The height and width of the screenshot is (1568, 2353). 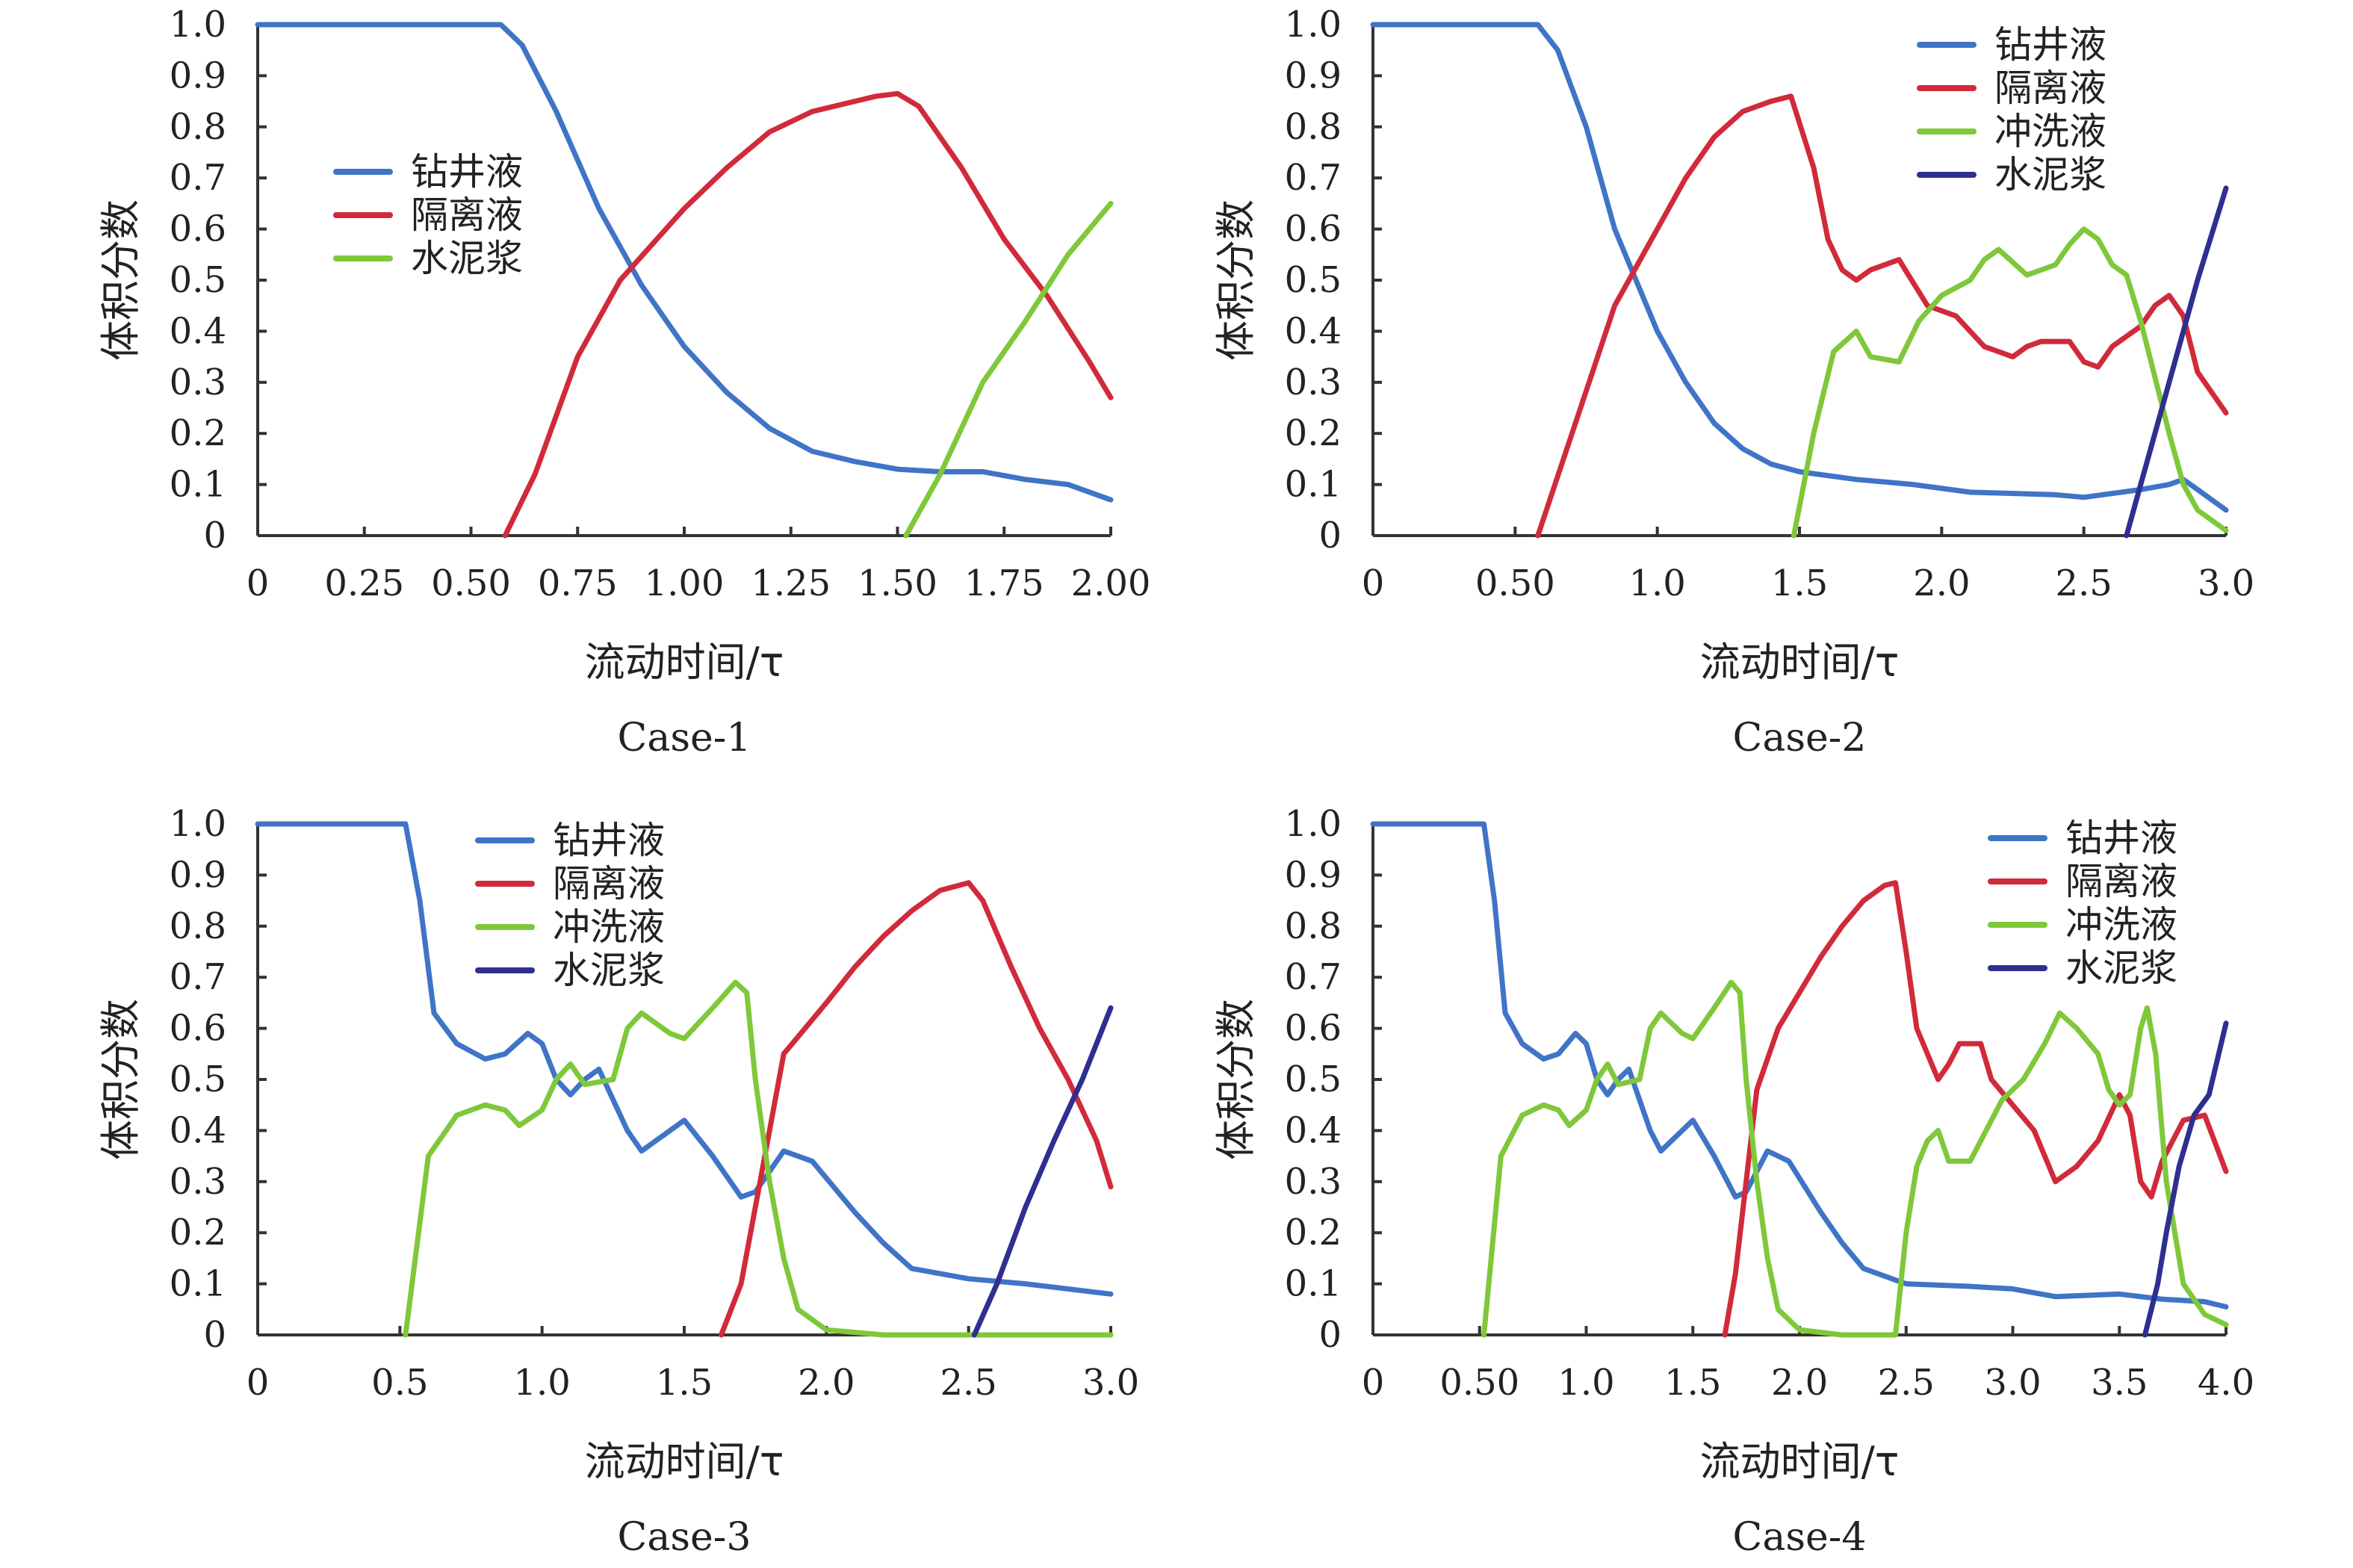 What do you see at coordinates (1799, 583) in the screenshot?
I see `x-tick-label: 1.5` at bounding box center [1799, 583].